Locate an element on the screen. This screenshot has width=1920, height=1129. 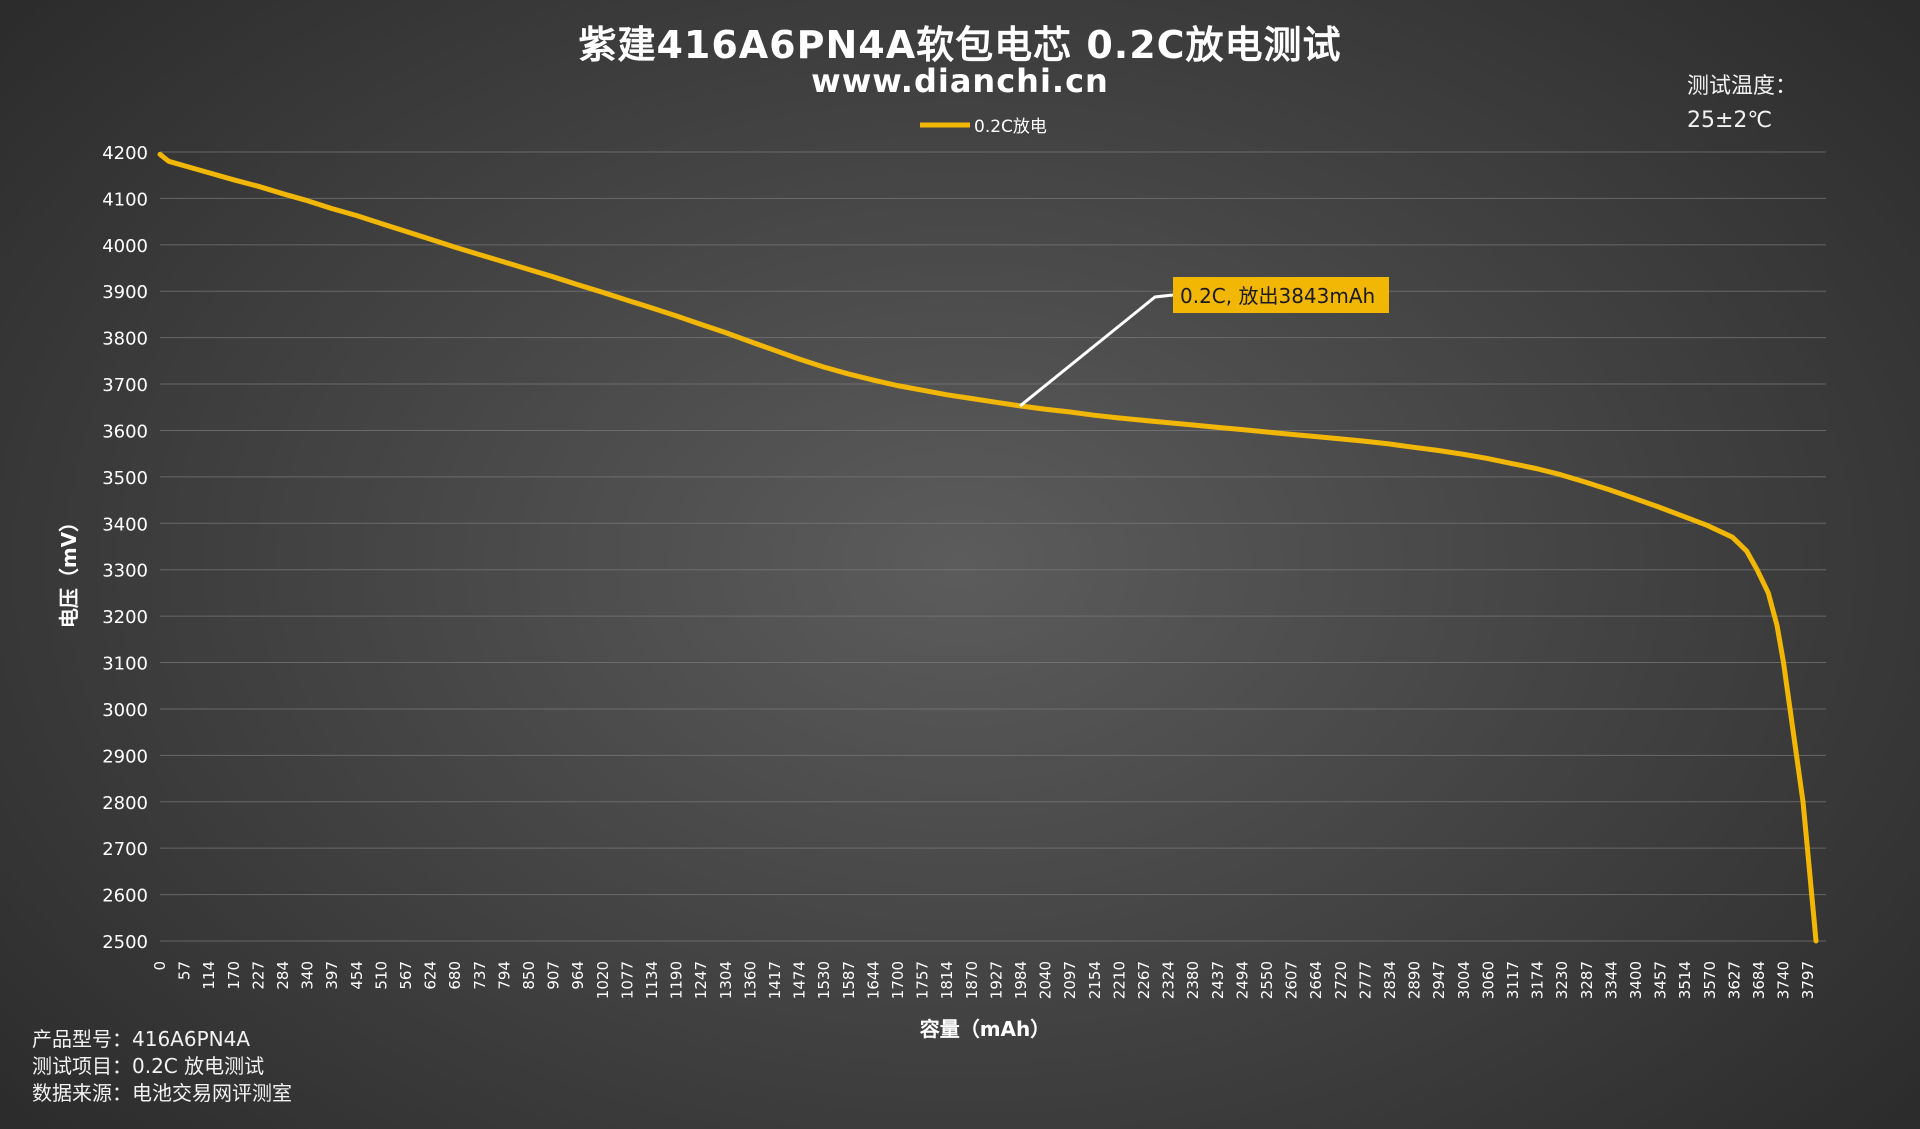
x-tick-label: 3117 is located at coordinates (1513, 980).